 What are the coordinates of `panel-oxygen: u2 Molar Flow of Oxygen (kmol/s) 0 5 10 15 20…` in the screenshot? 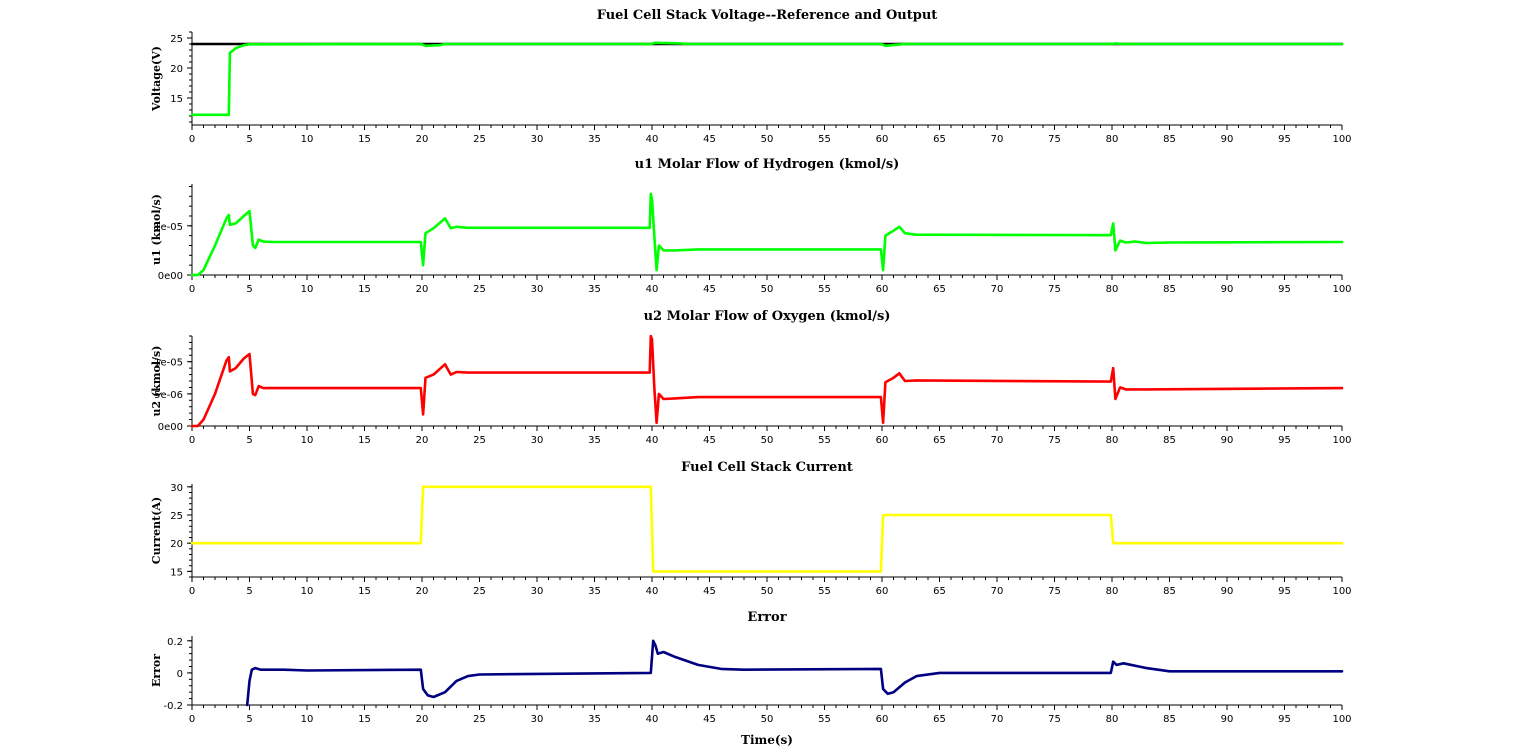 It's located at (751, 377).